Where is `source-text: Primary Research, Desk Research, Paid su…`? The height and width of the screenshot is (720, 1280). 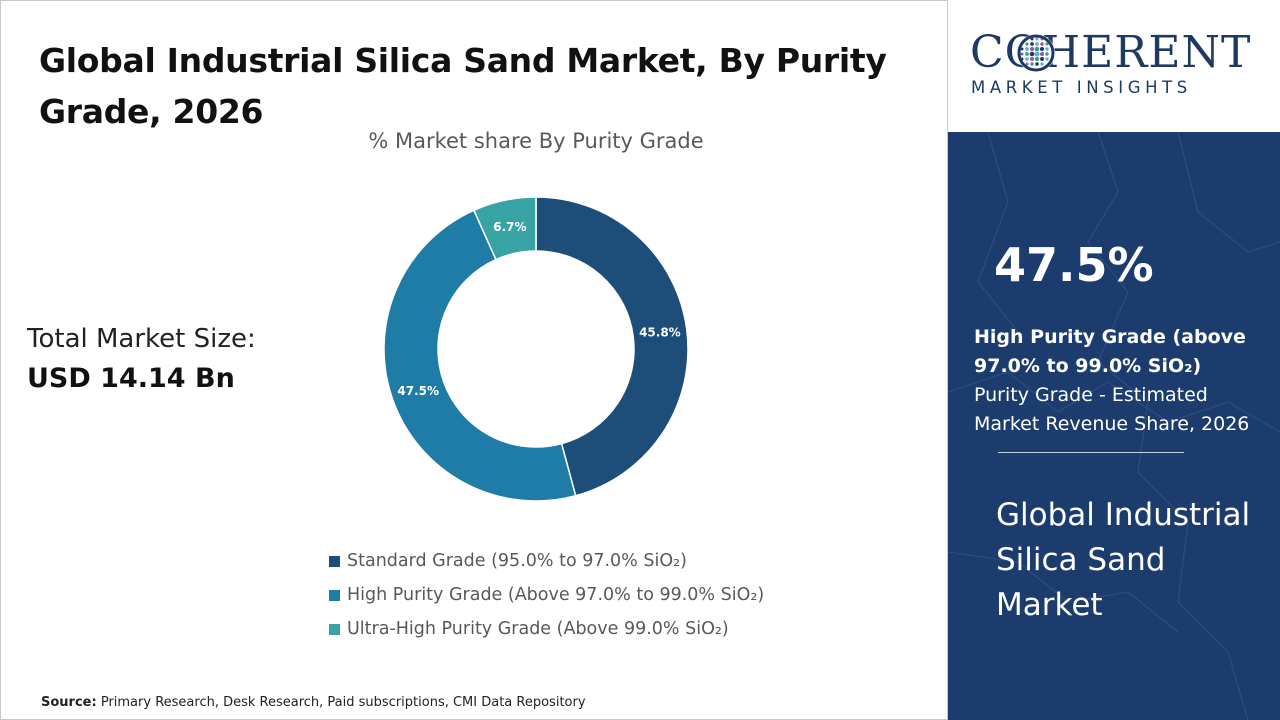
source-text: Primary Research, Desk Research, Paid su… is located at coordinates (343, 702).